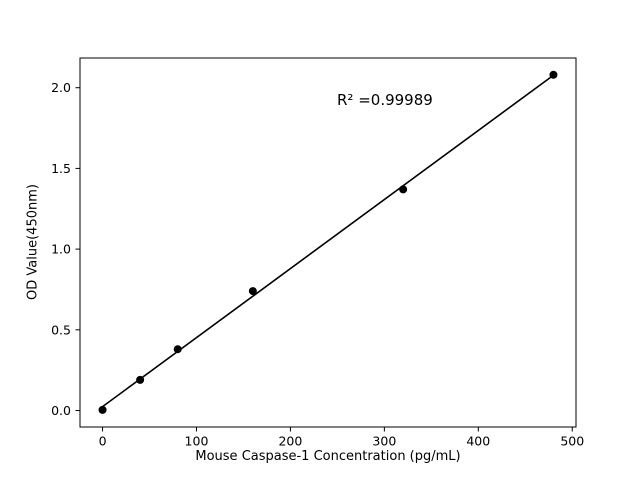 Image resolution: width=640 pixels, height=480 pixels. I want to click on x-tick-label: 400, so click(478, 441).